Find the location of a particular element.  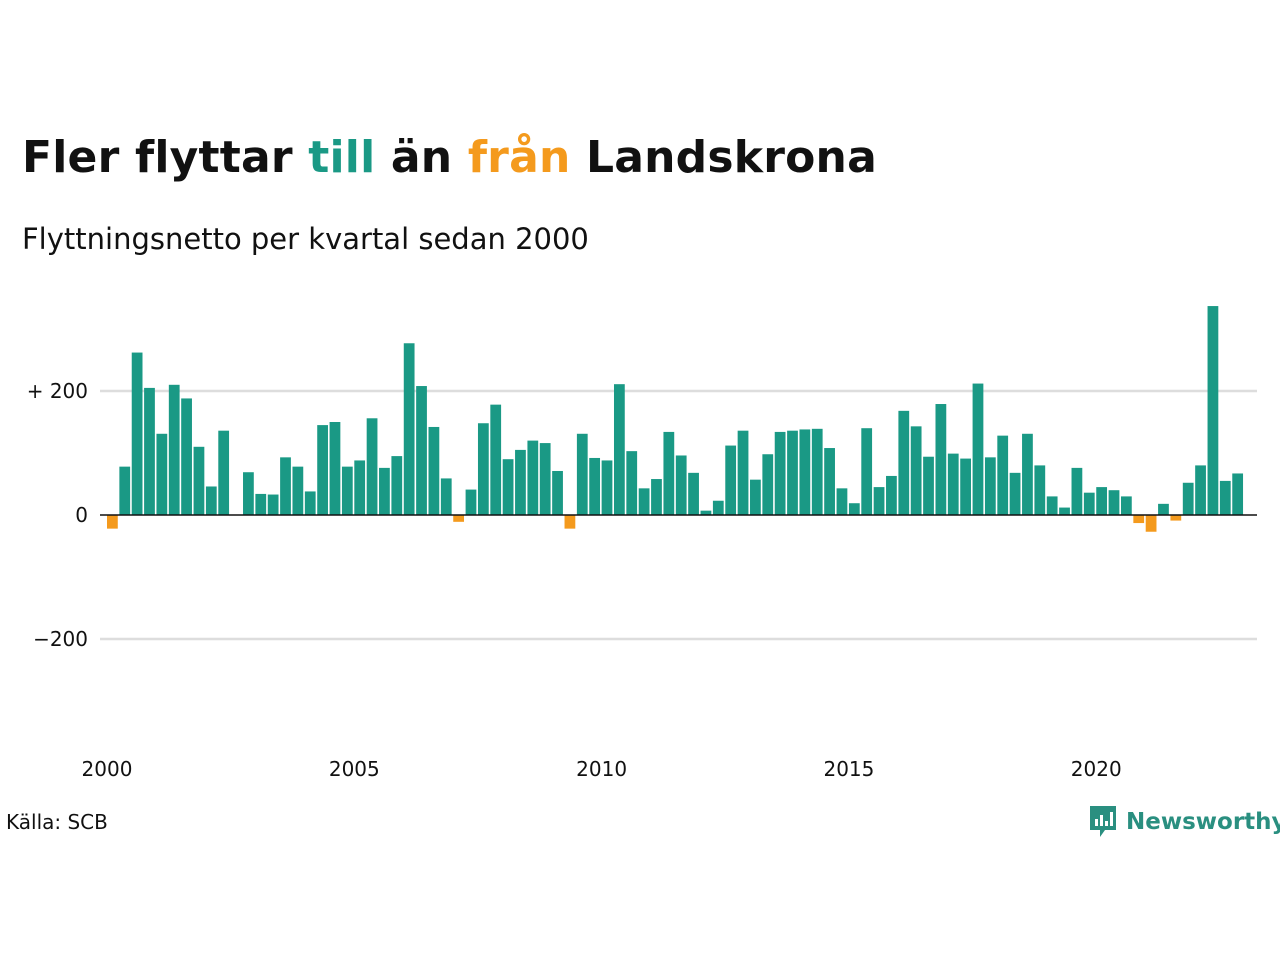

x-axis-labels: 2000 2005 2010 2015 2020 is located at coordinates (602, 769).